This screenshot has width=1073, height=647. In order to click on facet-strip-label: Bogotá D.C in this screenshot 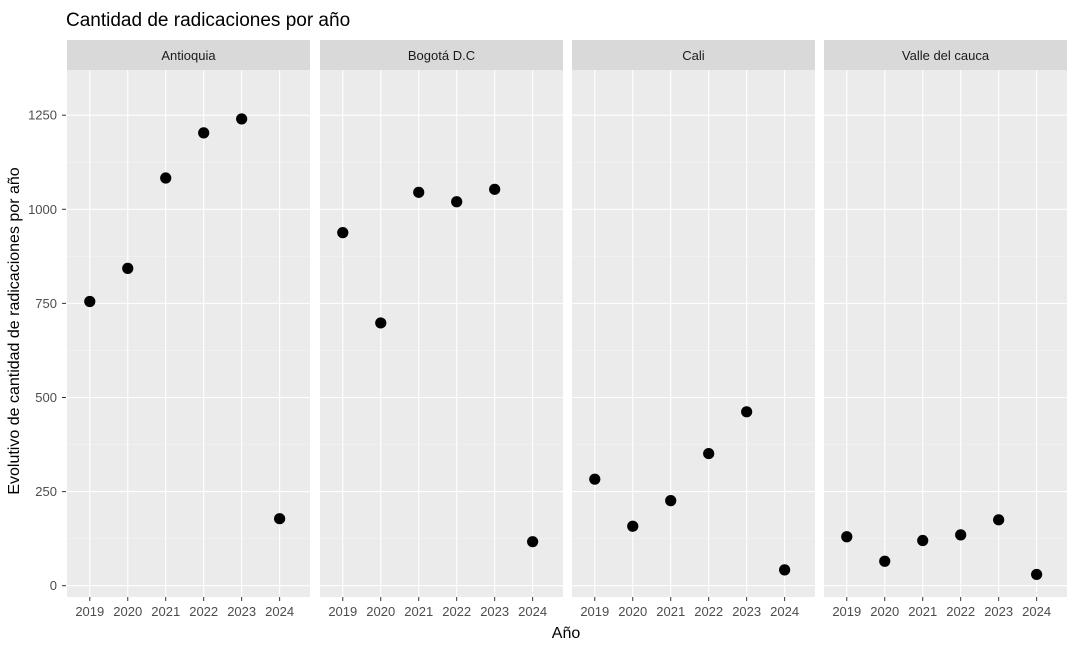, I will do `click(441, 55)`.